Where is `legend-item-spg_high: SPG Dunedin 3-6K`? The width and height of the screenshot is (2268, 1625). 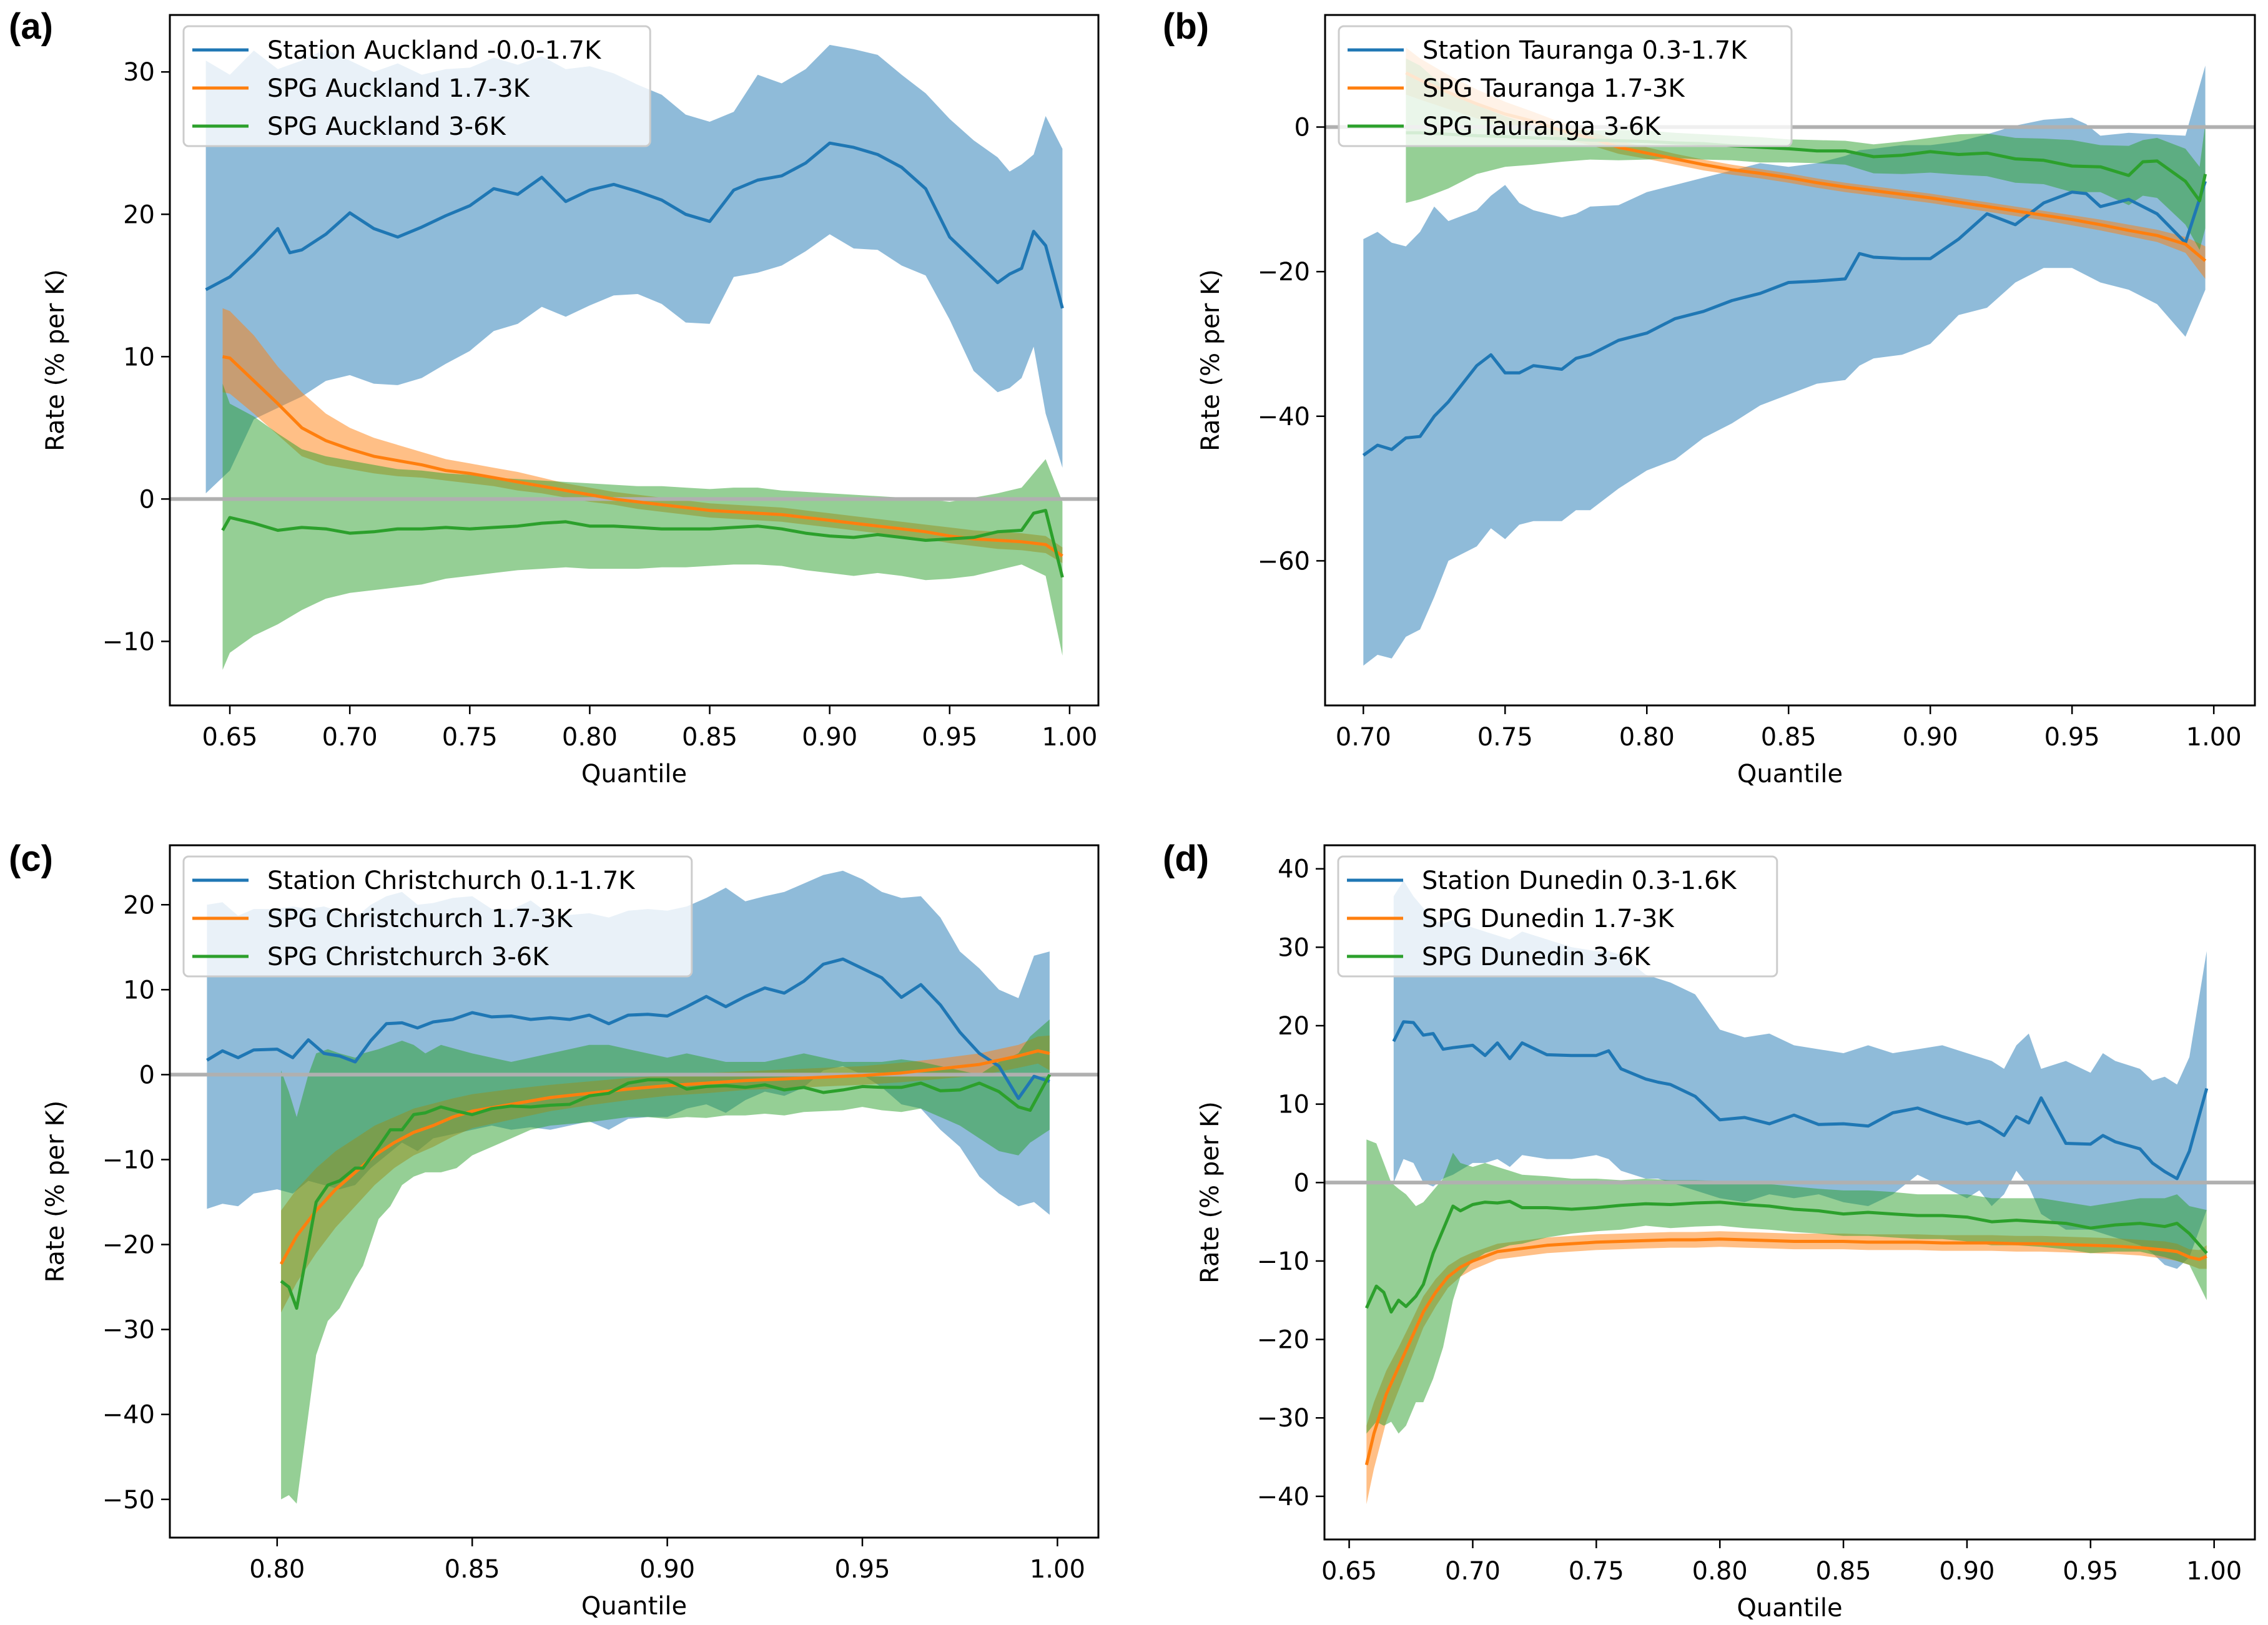 legend-item-spg_high: SPG Dunedin 3-6K is located at coordinates (1499, 957).